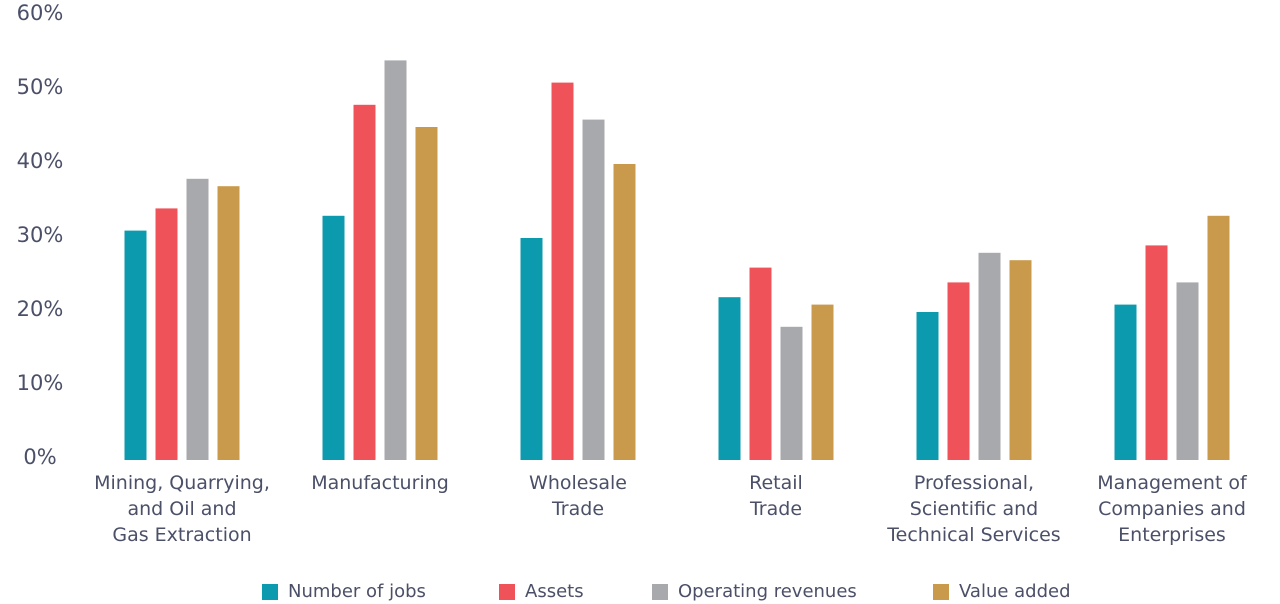 The height and width of the screenshot is (604, 1280). Describe the element at coordinates (39, 457) in the screenshot. I see `y-tick-label: 0%` at that location.